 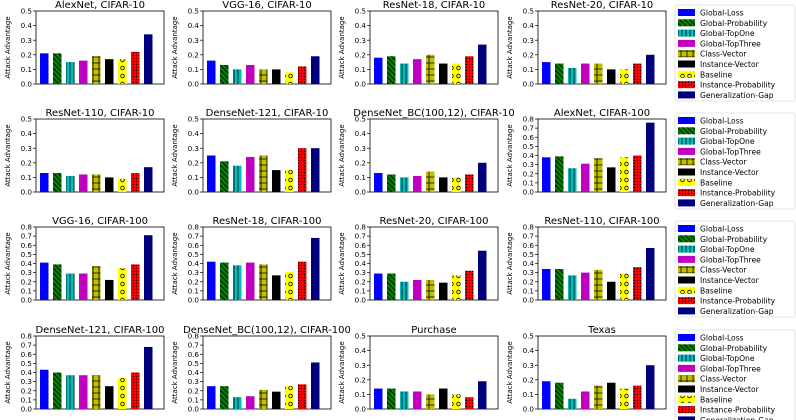 I want to click on chart-title: ResNet-18, CIFAR-10, so click(x=434, y=5).